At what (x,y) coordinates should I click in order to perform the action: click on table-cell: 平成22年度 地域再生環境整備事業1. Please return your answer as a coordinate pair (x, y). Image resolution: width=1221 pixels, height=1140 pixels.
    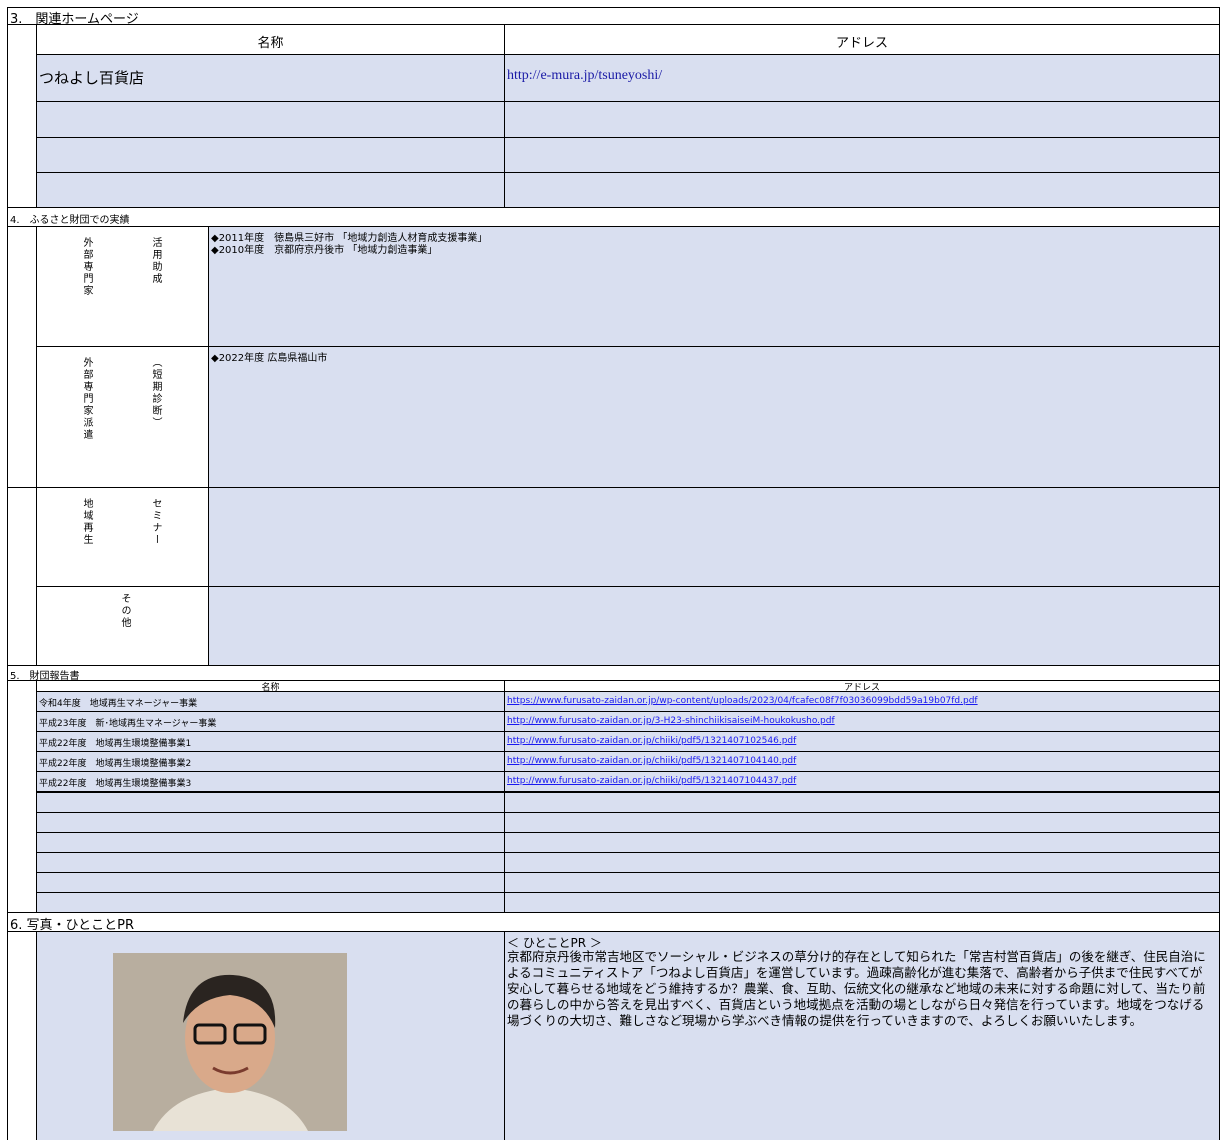
    Looking at the image, I should click on (270, 741).